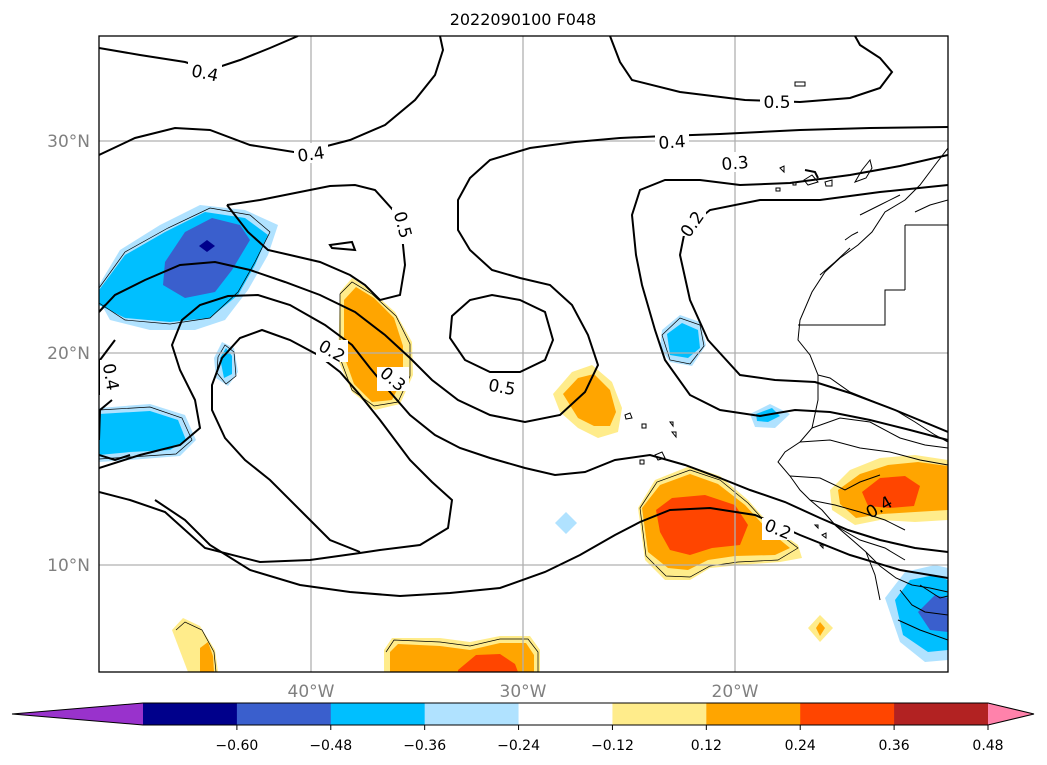  I want to click on contour-label: 0.3, so click(735, 164).